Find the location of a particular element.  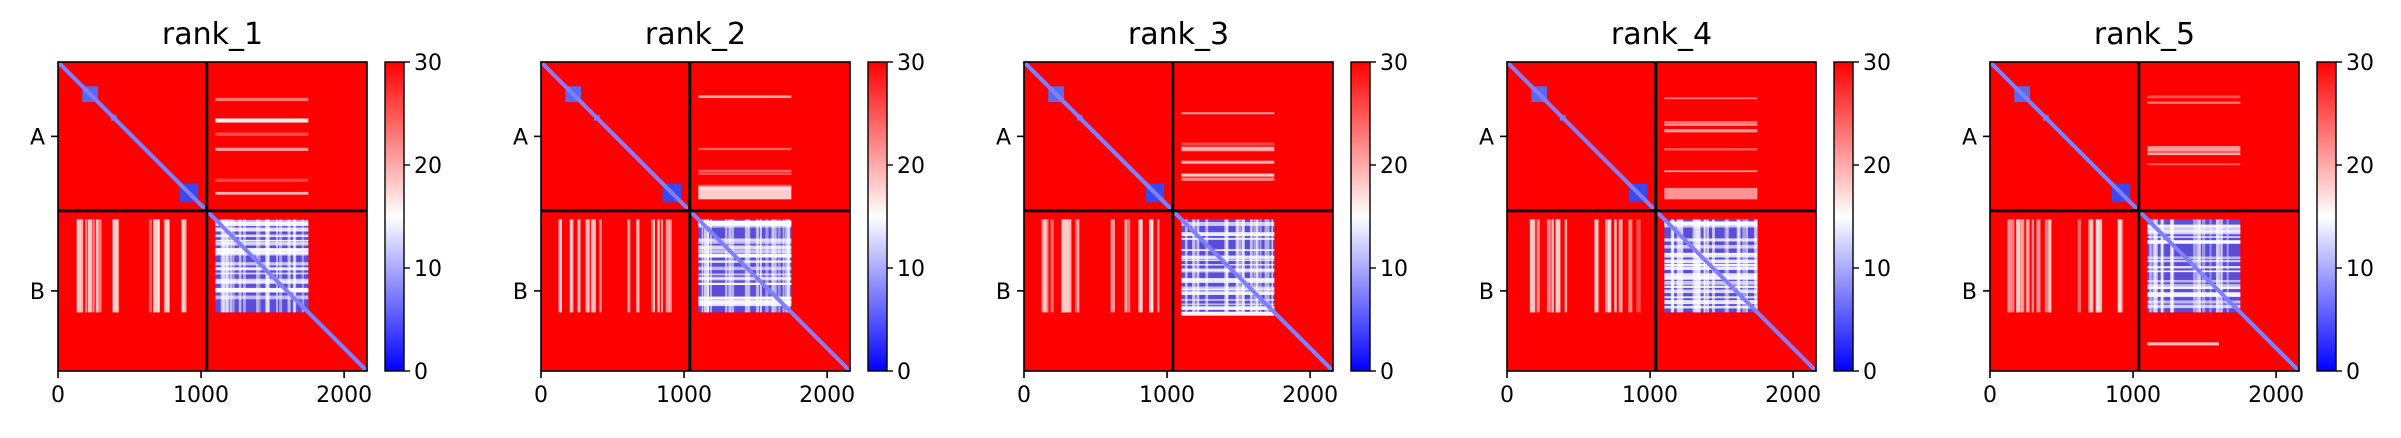

x-tick-label: 1000 is located at coordinates (684, 395).